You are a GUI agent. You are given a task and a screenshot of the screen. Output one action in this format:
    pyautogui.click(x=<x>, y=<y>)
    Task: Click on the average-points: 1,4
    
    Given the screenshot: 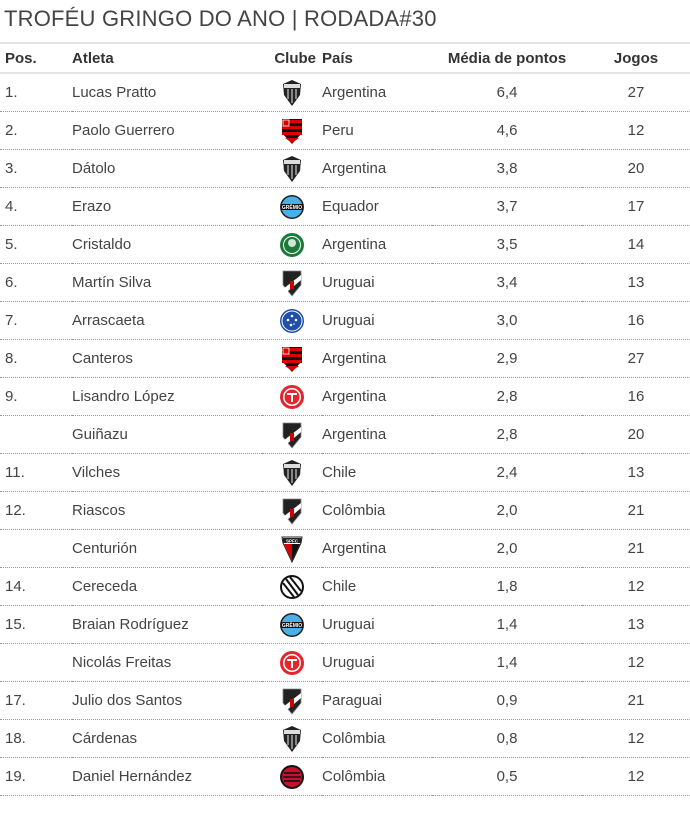 What is the action you would take?
    pyautogui.click(x=507, y=662)
    